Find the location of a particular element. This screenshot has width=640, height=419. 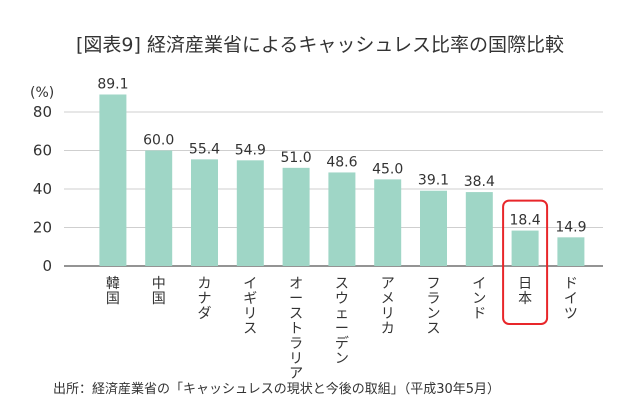

data-label: 60.0 is located at coordinates (158, 141).